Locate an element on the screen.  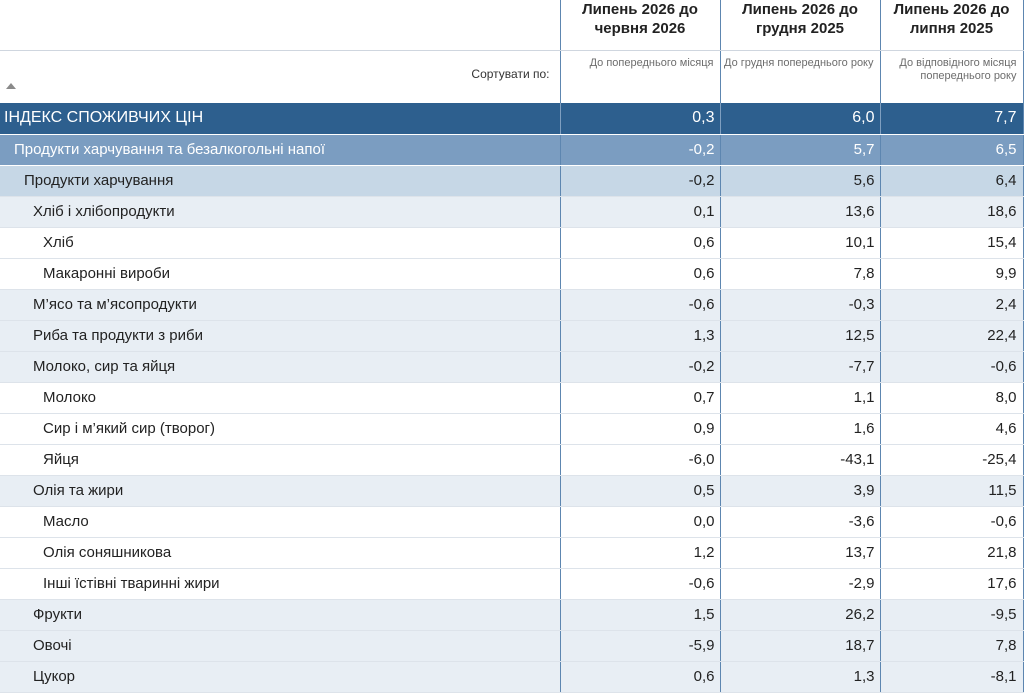
row-value: 18,6 is located at coordinates (951, 212).